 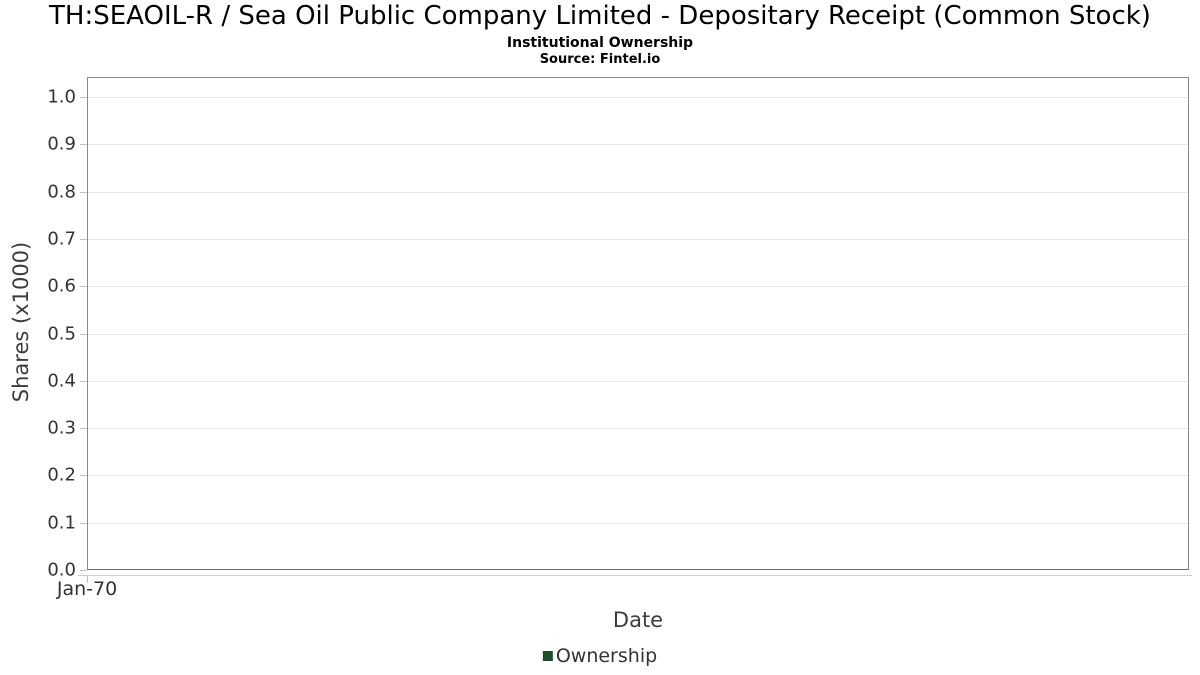 What do you see at coordinates (61, 144) in the screenshot?
I see `y-tick-label: 0.9` at bounding box center [61, 144].